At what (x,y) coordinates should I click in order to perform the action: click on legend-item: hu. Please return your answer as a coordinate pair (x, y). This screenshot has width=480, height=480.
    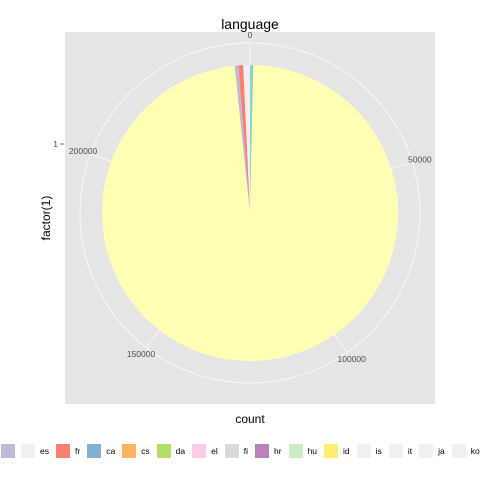
    Looking at the image, I should click on (303, 451).